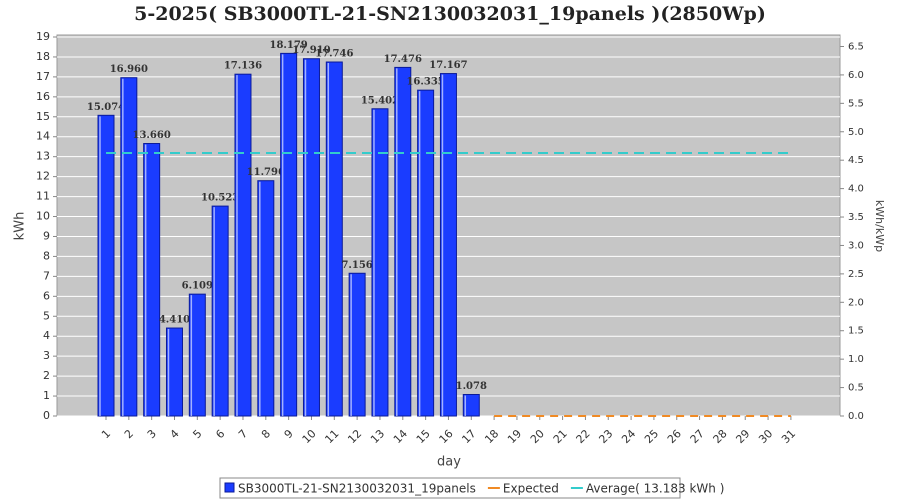  Describe the element at coordinates (331, 436) in the screenshot. I see `x-tick-label: 11` at that location.